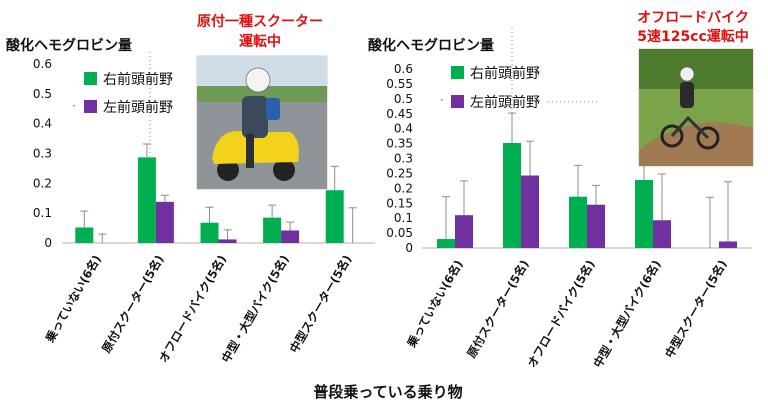 The height and width of the screenshot is (413, 768). What do you see at coordinates (505, 102) in the screenshot?
I see `legend-label-left-right: 左前頭前野` at bounding box center [505, 102].